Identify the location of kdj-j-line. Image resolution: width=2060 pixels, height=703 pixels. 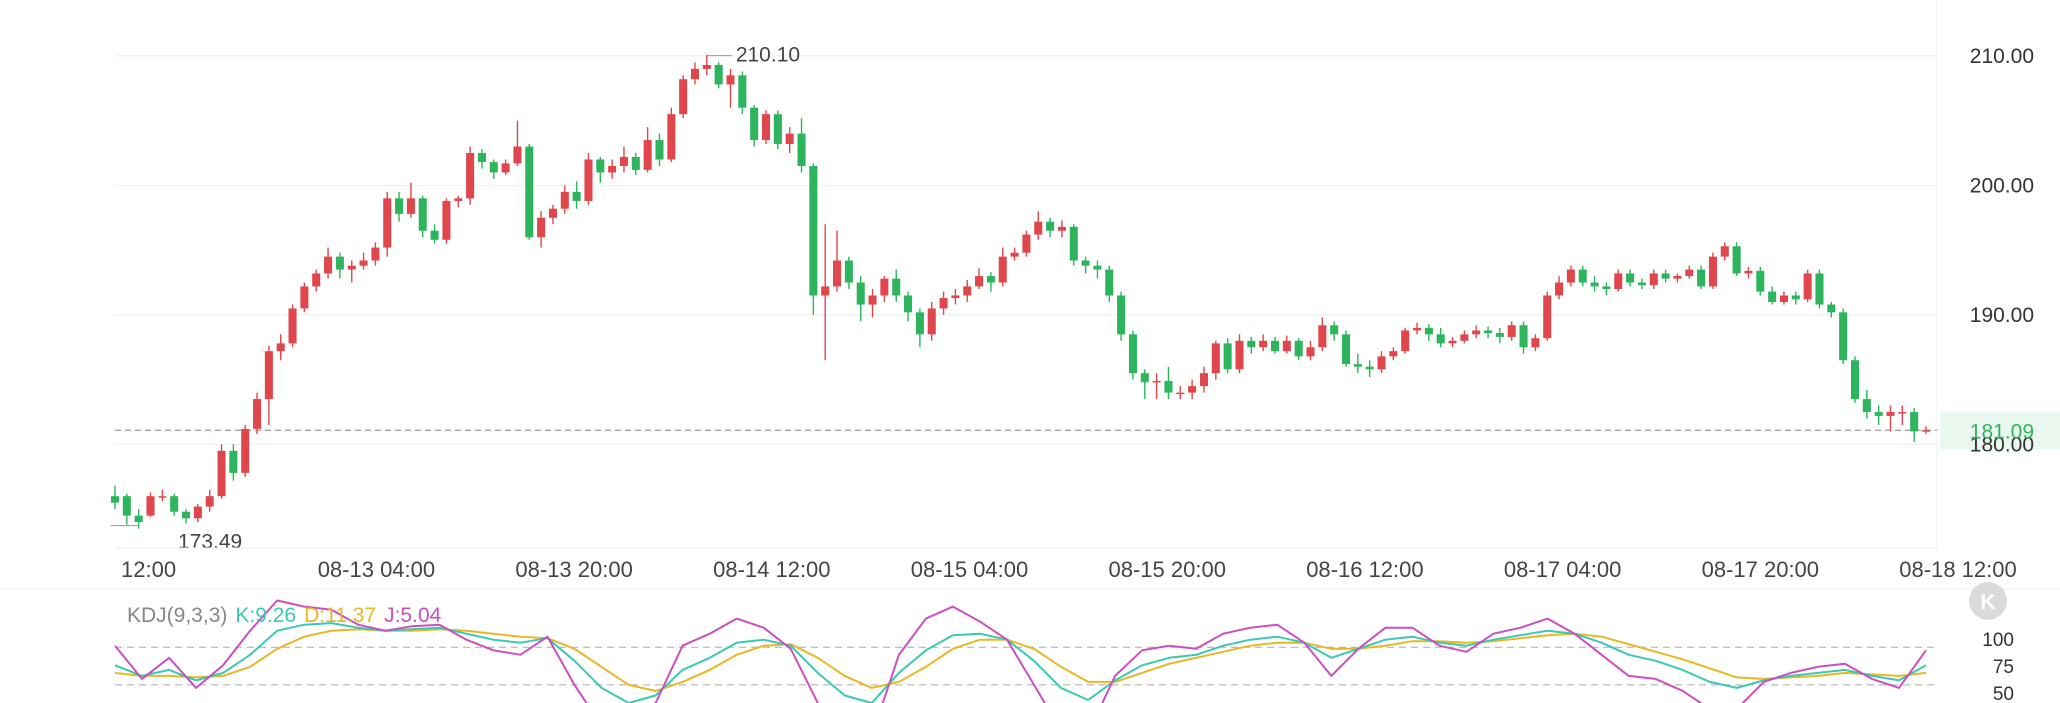
(1020, 651).